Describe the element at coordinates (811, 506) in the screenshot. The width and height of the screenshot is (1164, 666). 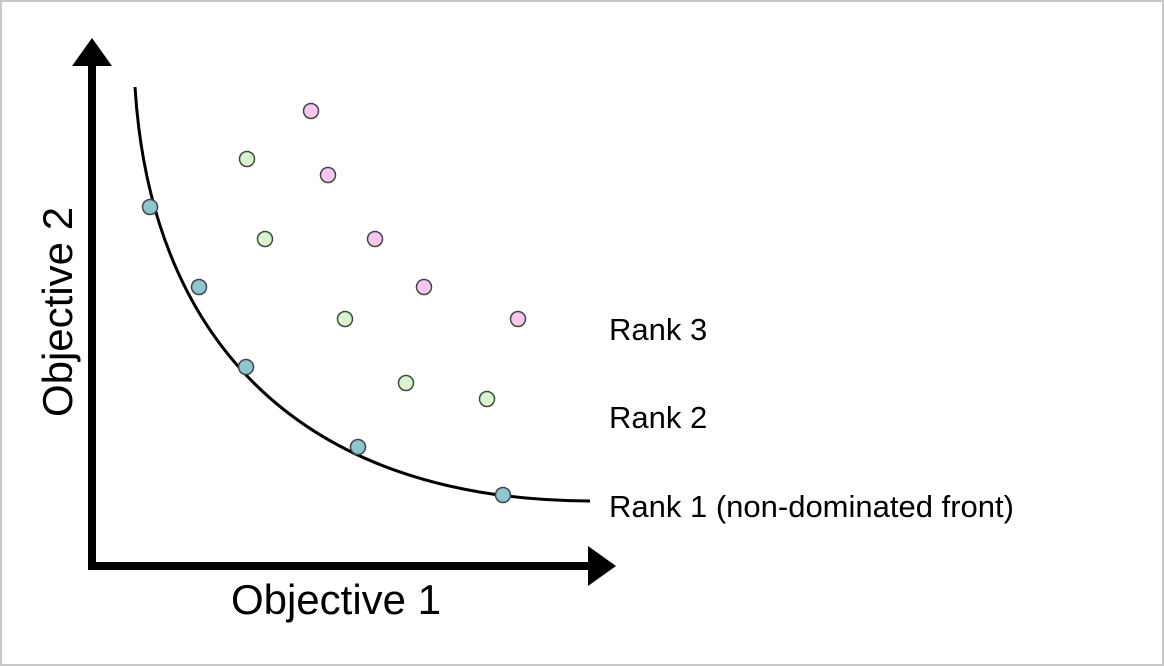
I see `rank-1-label: Rank 1 (non-dominated front)` at that location.